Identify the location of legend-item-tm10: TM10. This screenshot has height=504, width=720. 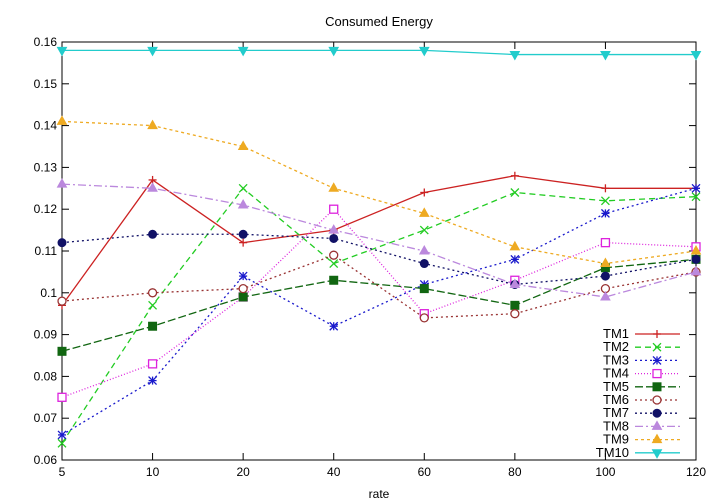
(638, 452).